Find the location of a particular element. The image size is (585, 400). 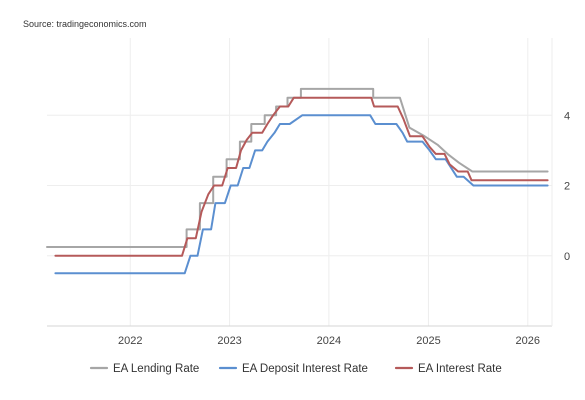

legend-item: EA Interest Rate is located at coordinates (448, 369).